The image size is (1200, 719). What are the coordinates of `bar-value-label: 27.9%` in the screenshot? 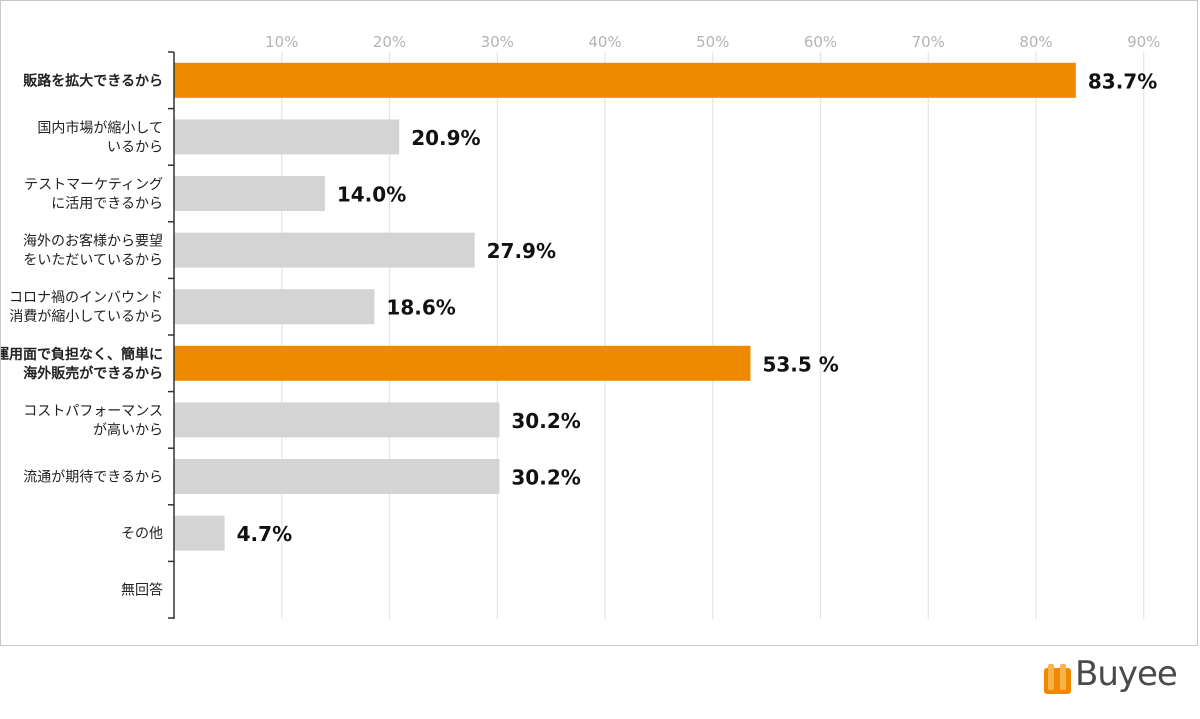 It's located at (521, 251).